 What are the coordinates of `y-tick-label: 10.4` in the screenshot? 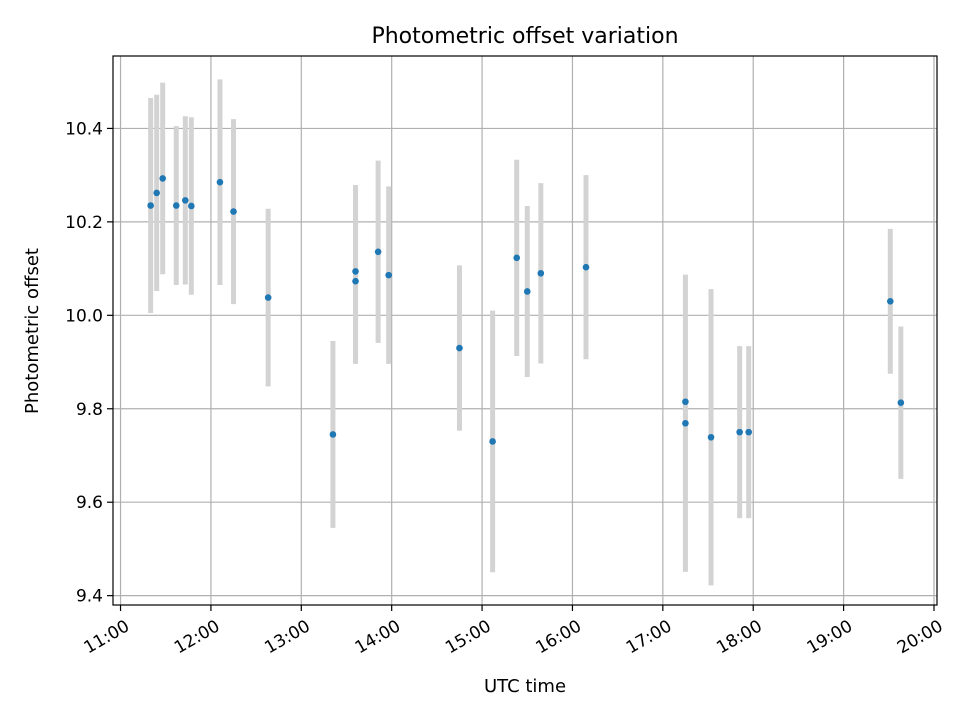 It's located at (84, 129).